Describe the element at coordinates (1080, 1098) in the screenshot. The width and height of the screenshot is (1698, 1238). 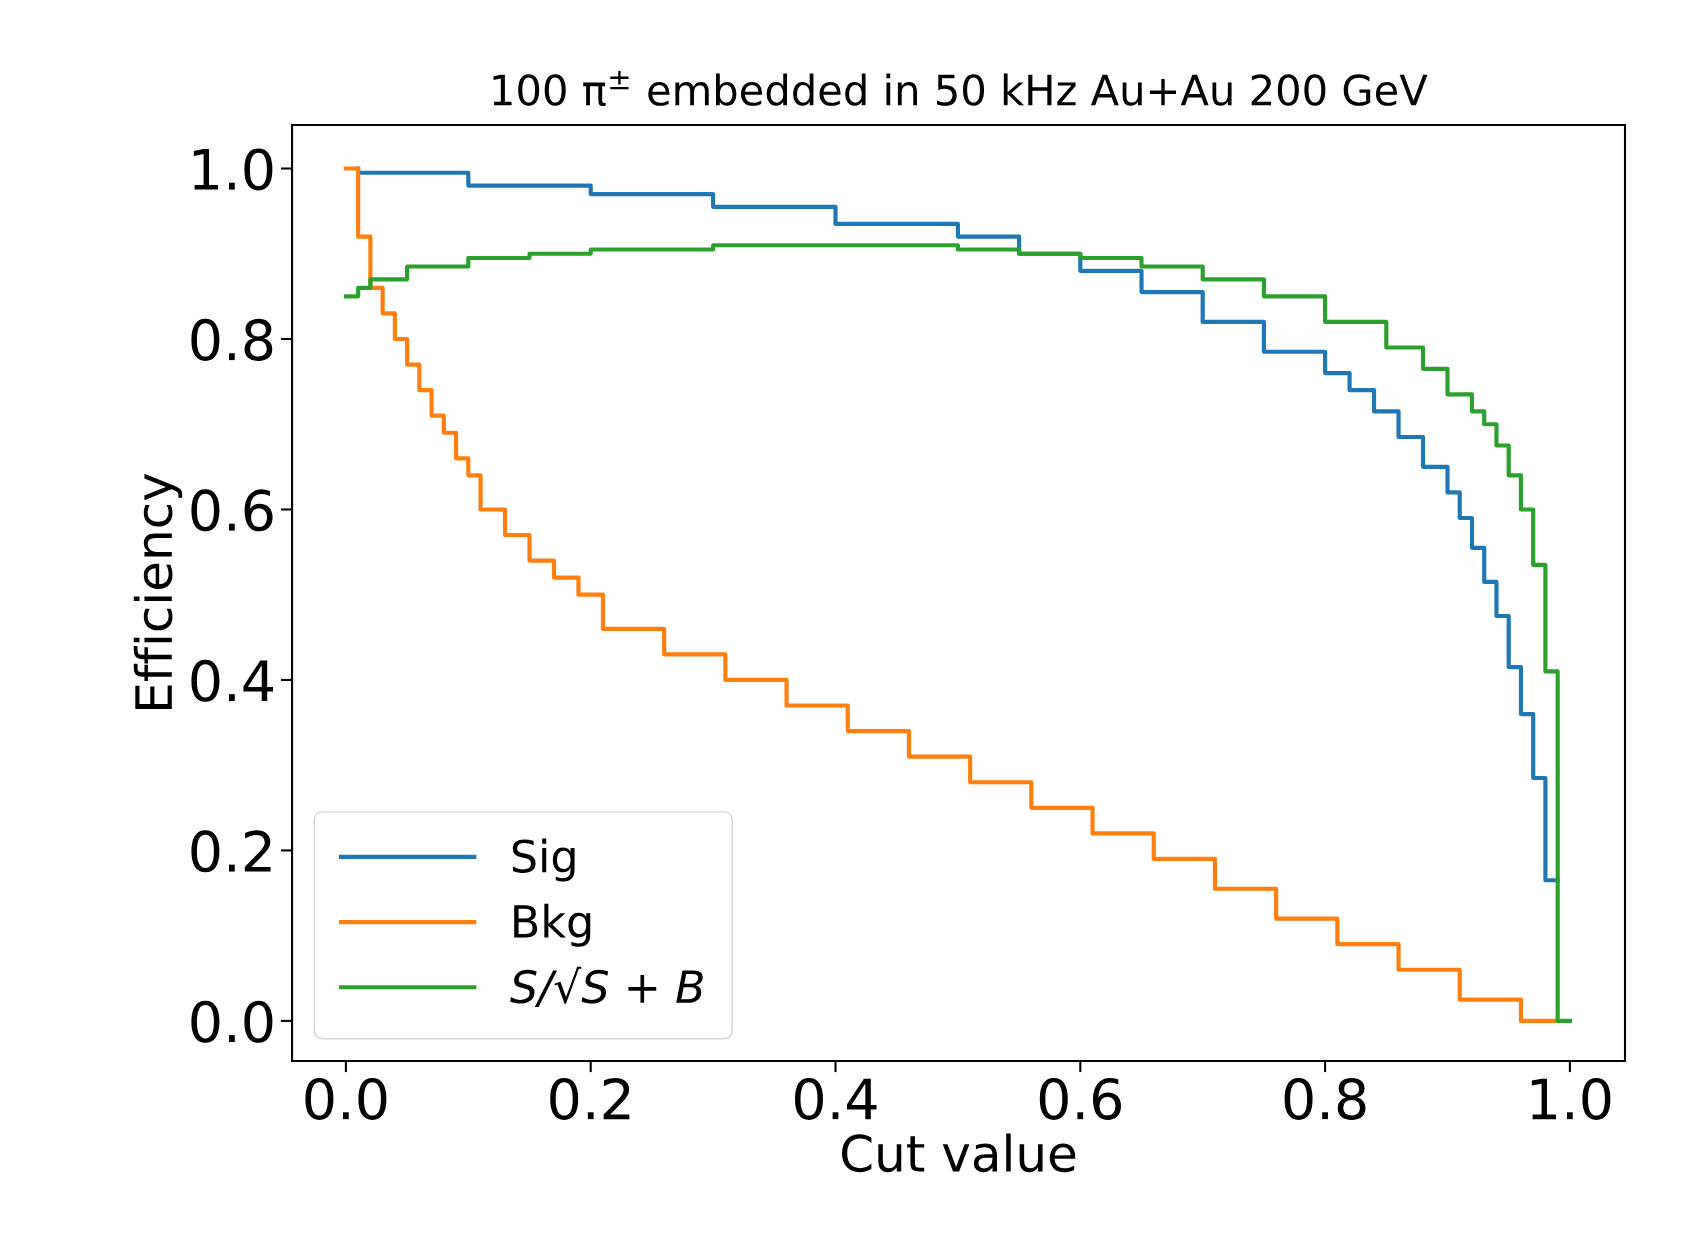
I see `x-tick-label: 0.6` at that location.